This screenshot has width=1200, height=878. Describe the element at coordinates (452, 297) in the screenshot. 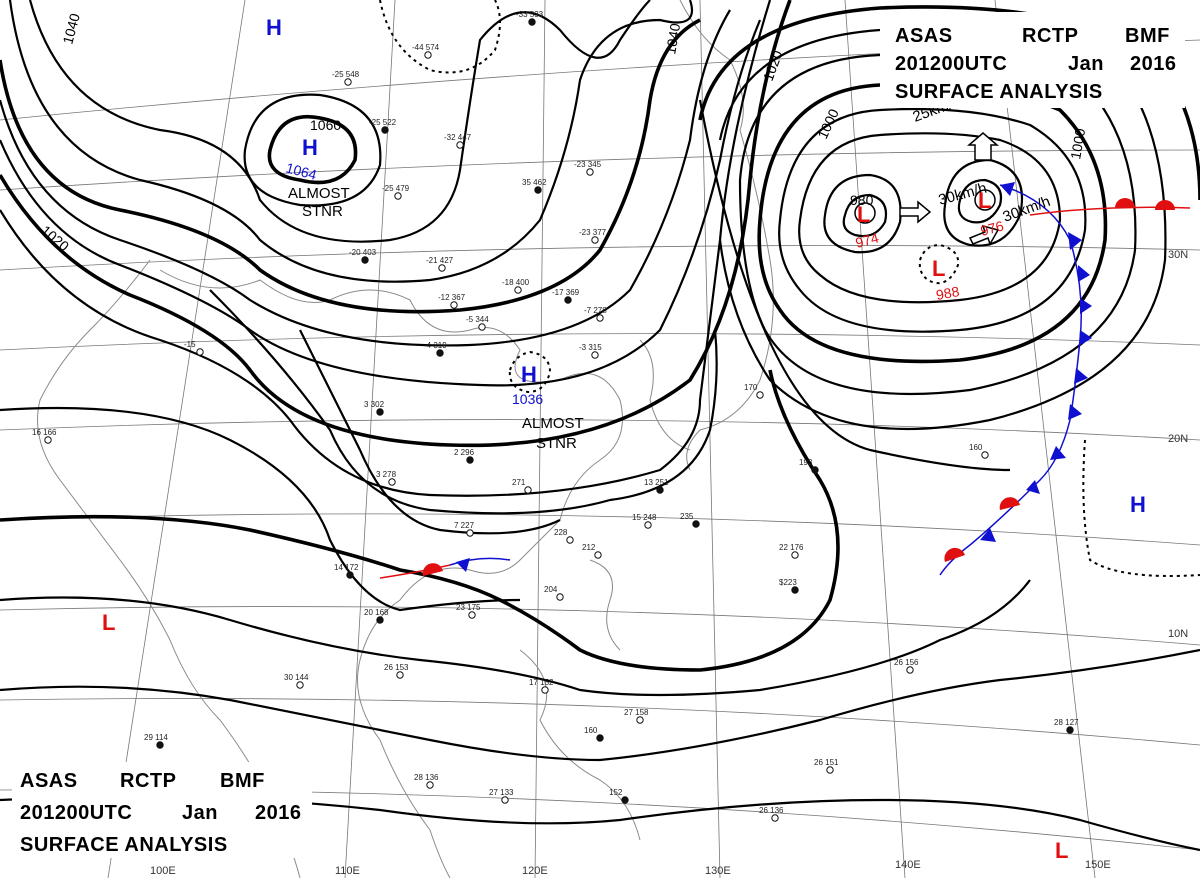

I see `station-label: -12 367` at that location.